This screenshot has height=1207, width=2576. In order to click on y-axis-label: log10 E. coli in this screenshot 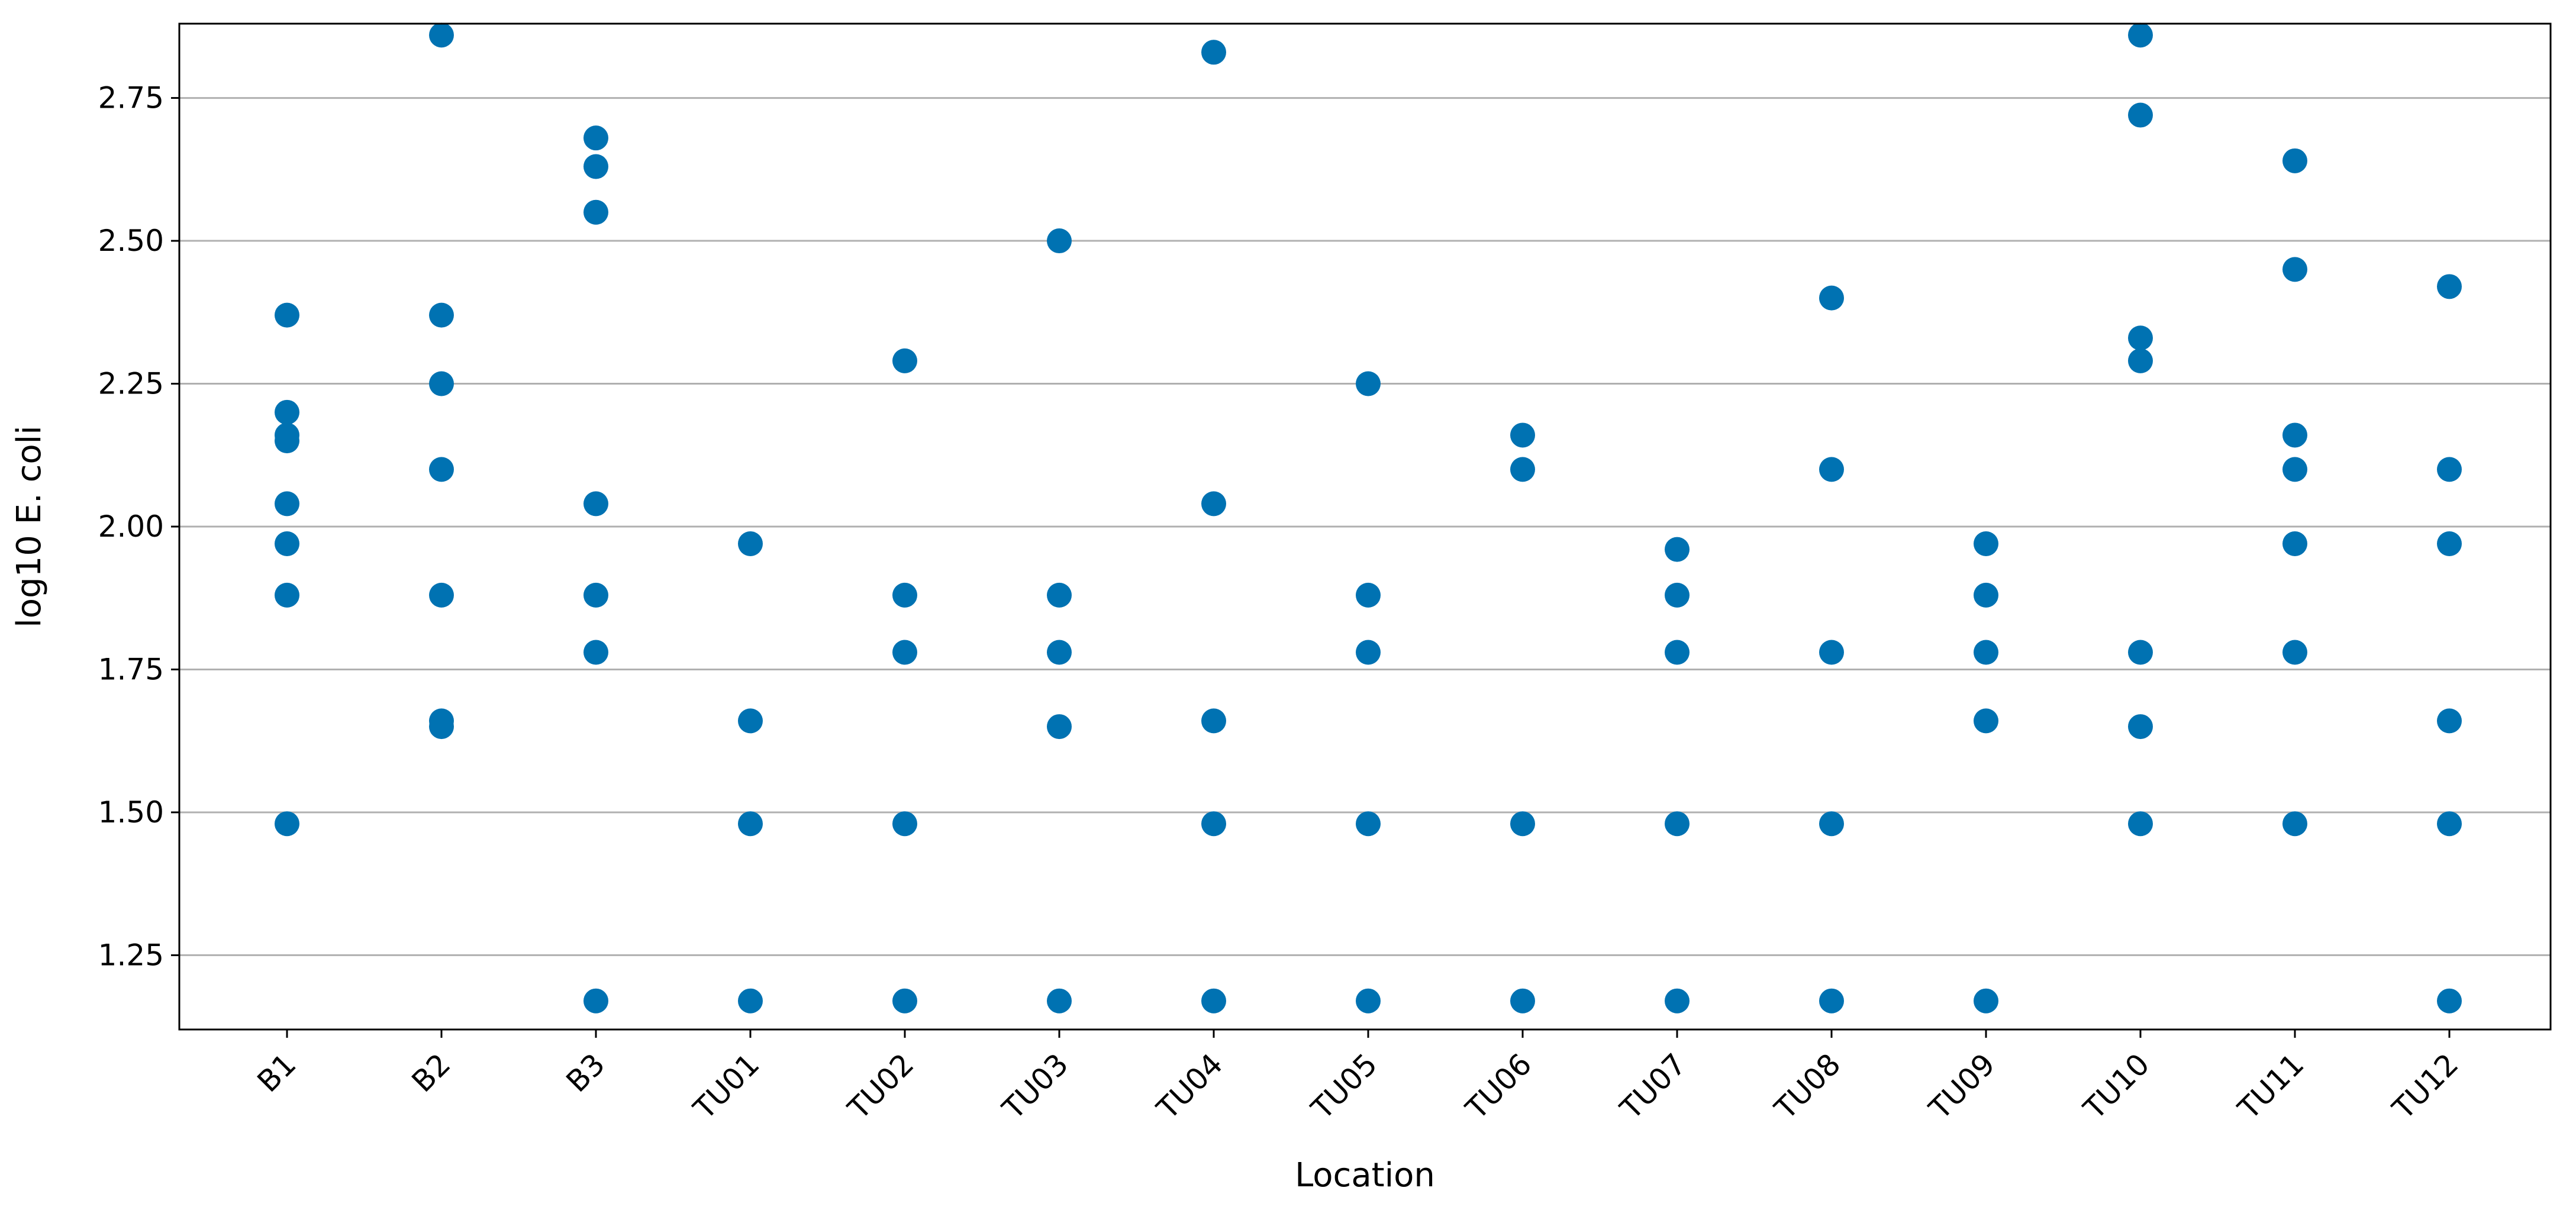, I will do `click(29, 526)`.